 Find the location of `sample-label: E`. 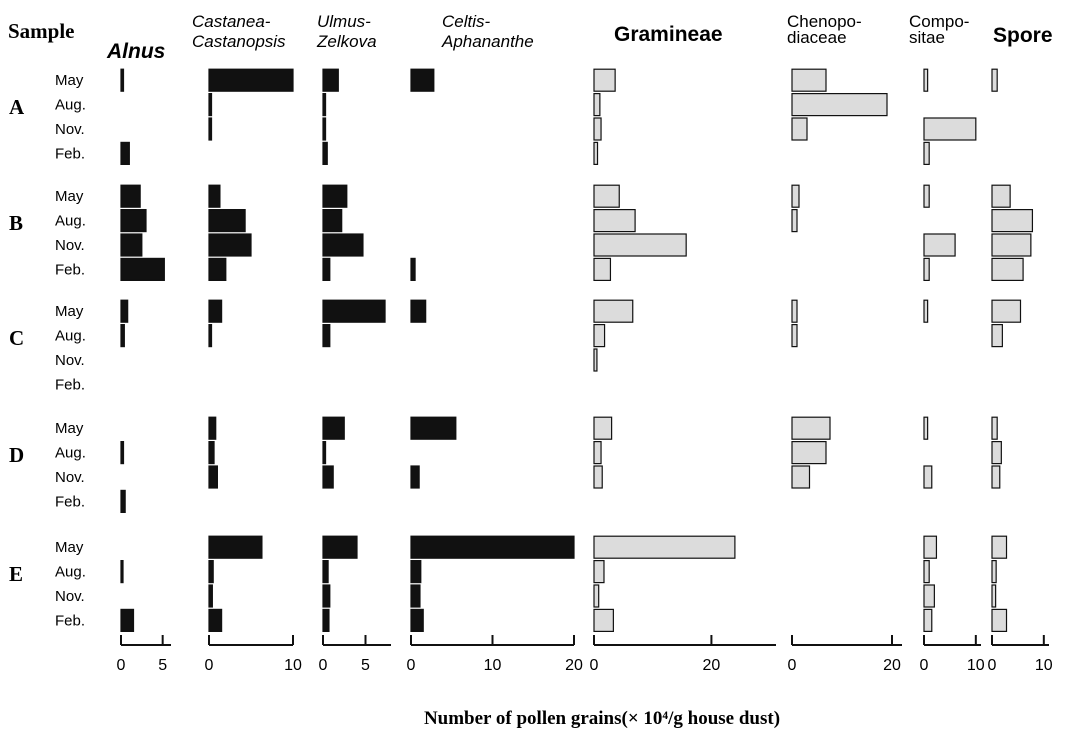

sample-label: E is located at coordinates (16, 574).